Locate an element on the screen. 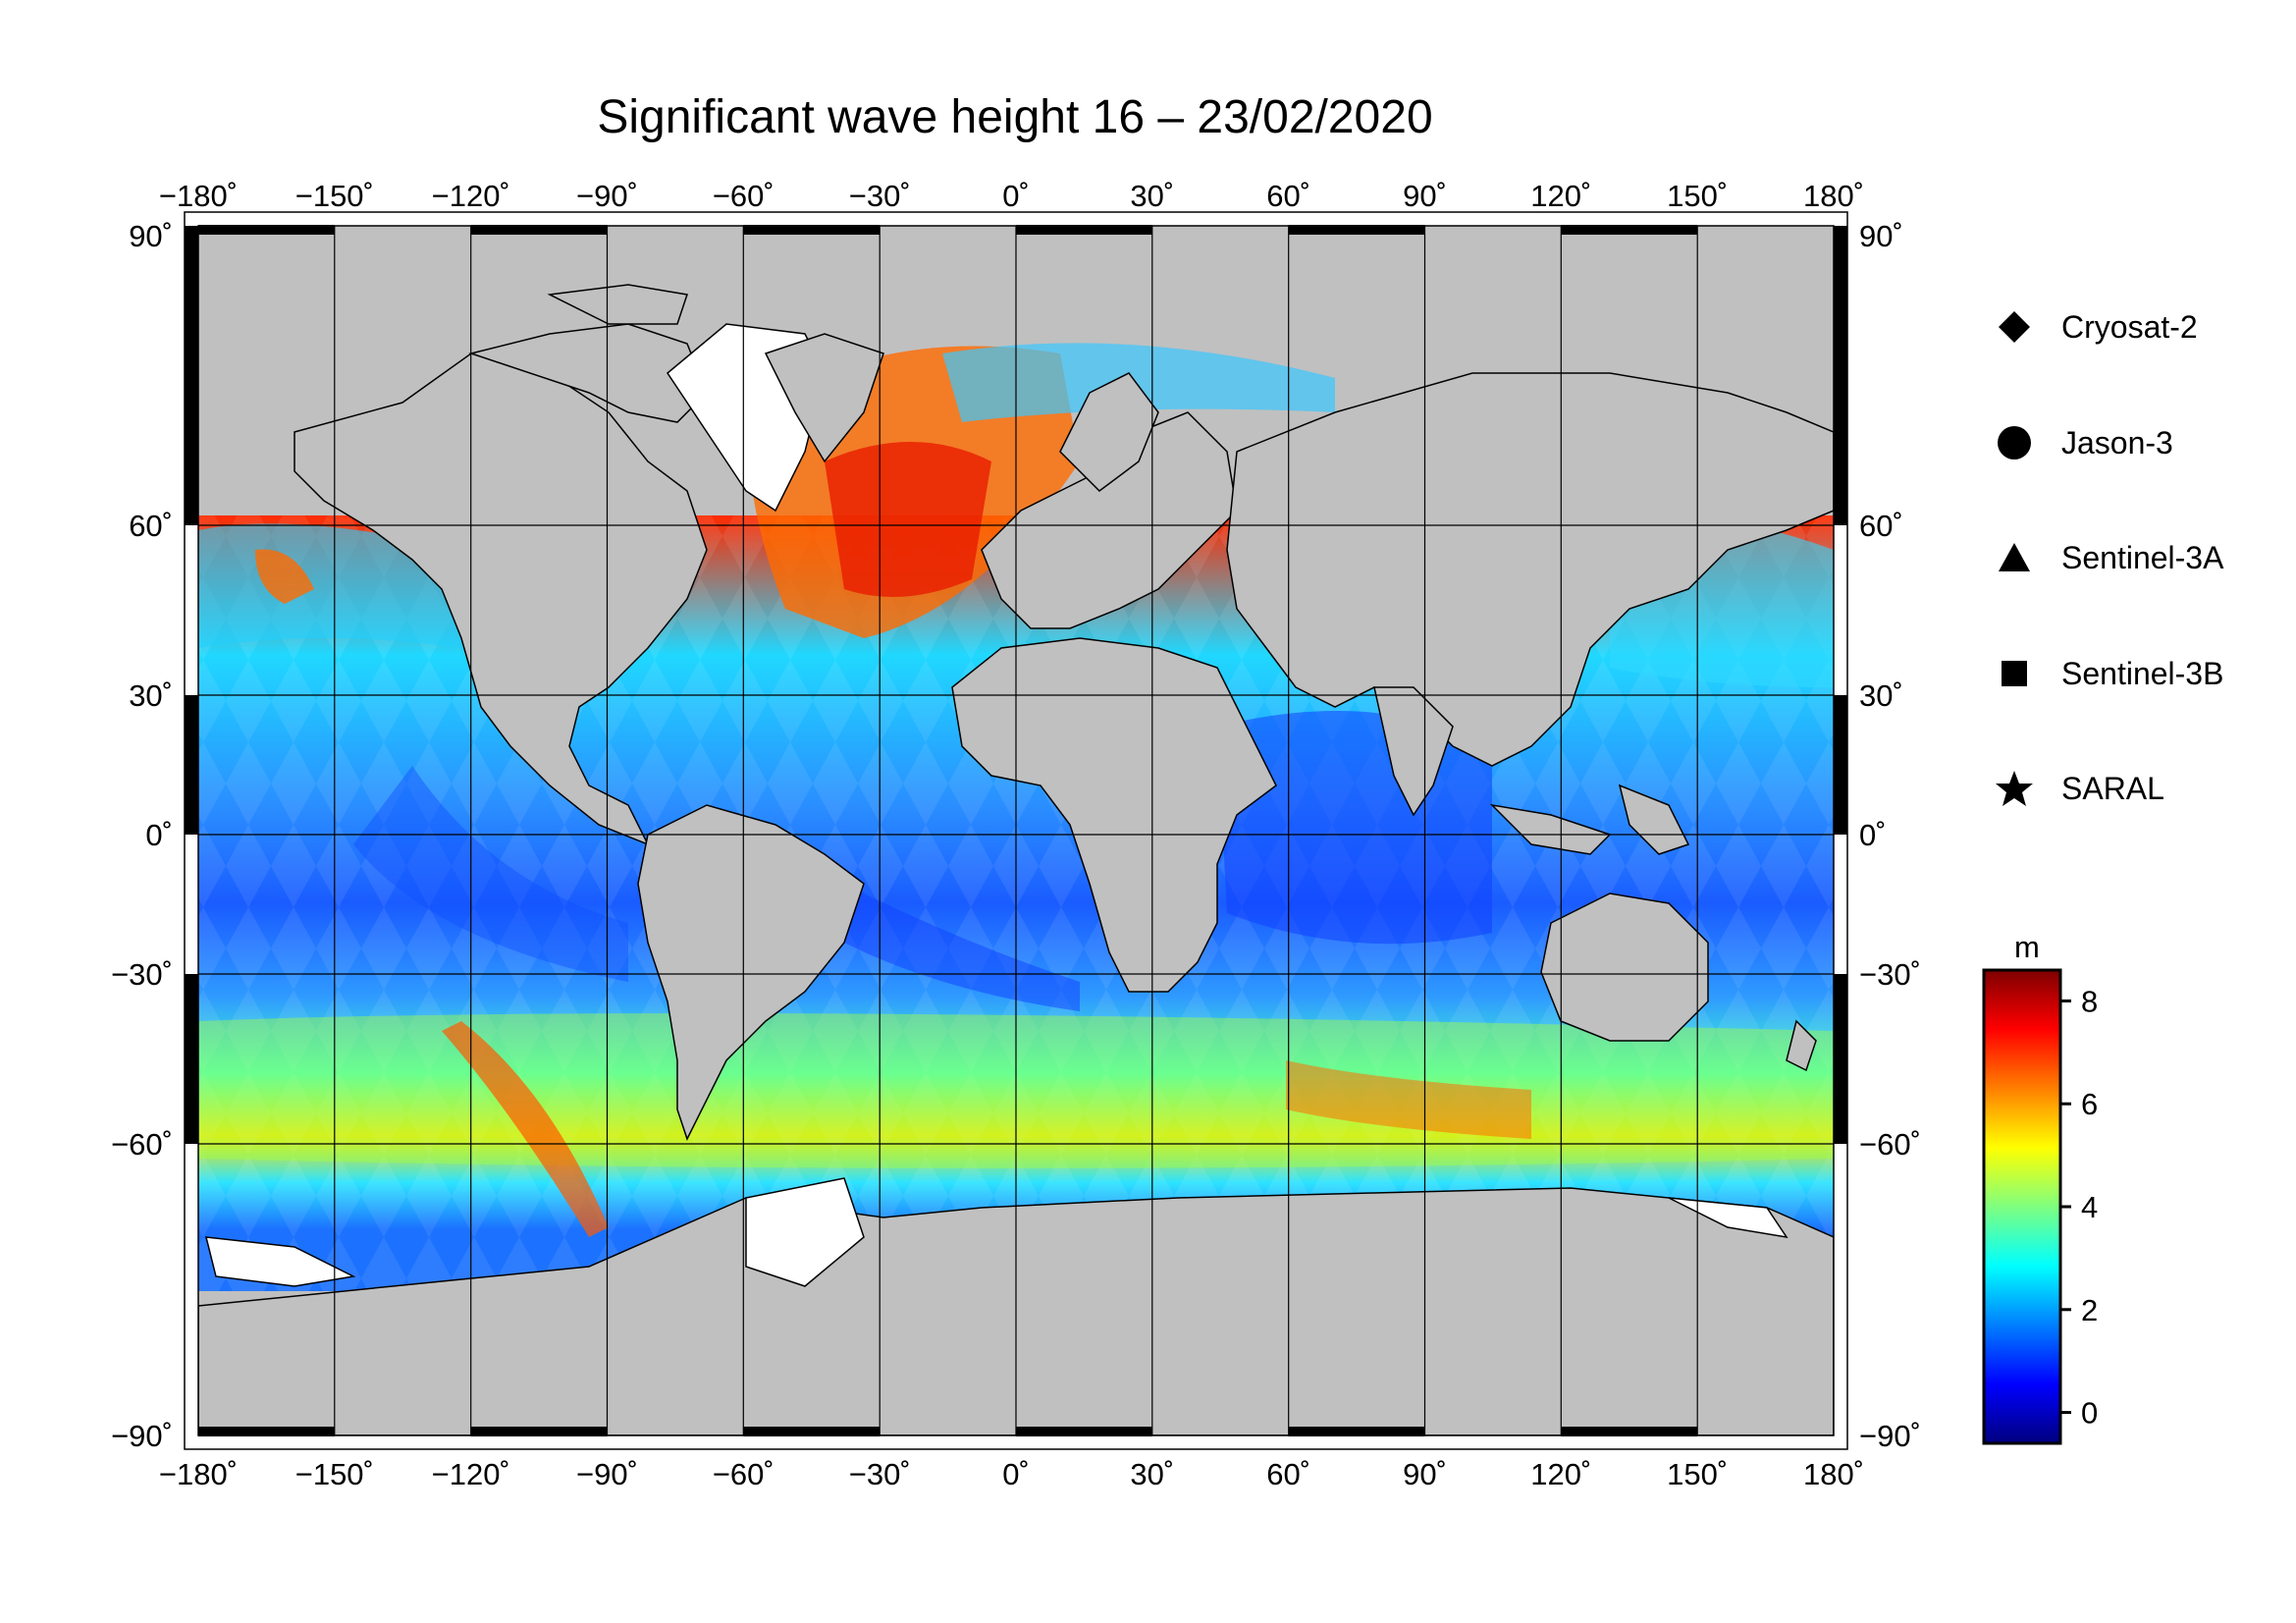 The height and width of the screenshot is (1623, 2296). lon-tick-bottom: 30˚ is located at coordinates (1152, 1474).